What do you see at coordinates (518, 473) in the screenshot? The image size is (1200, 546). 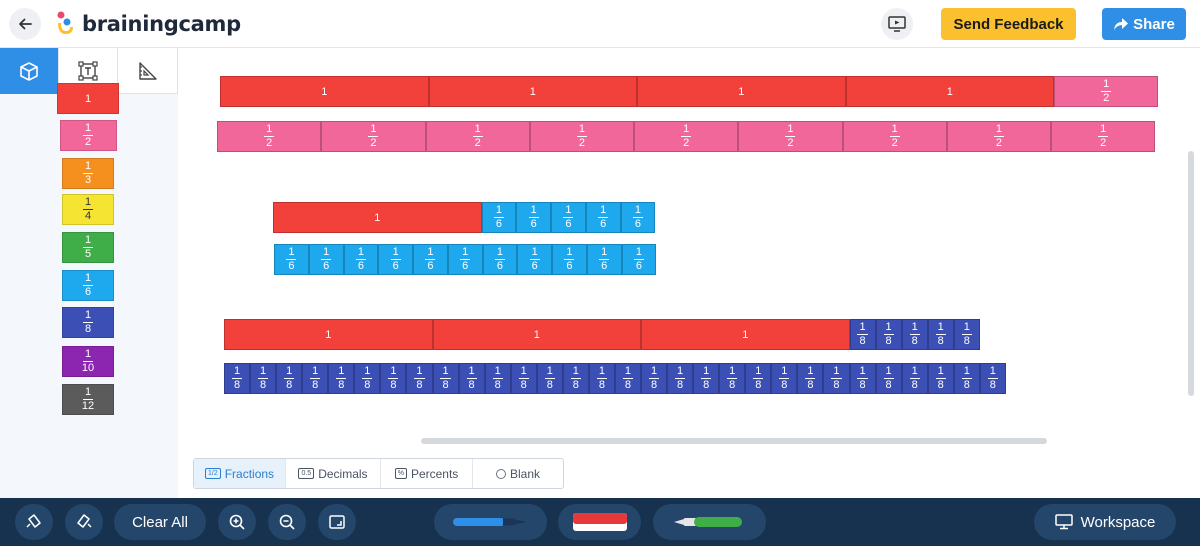 I see `tab-blank: Blank` at bounding box center [518, 473].